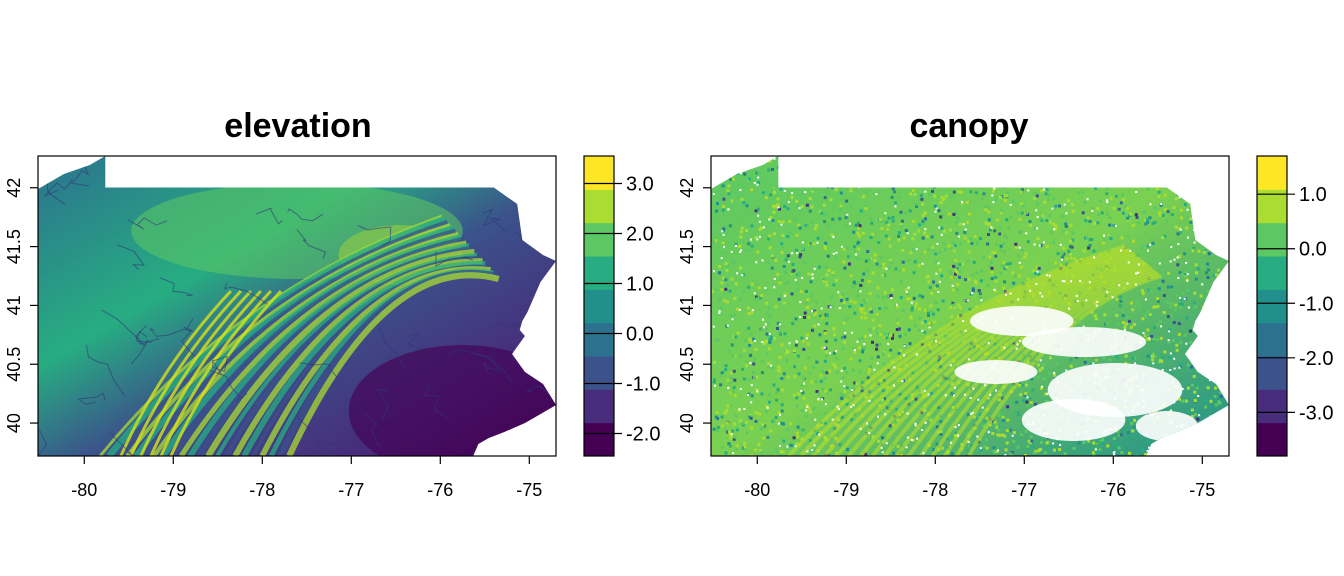 This screenshot has height=576, width=1344. I want to click on colorbar-tick-label: 3.0, so click(640, 185).